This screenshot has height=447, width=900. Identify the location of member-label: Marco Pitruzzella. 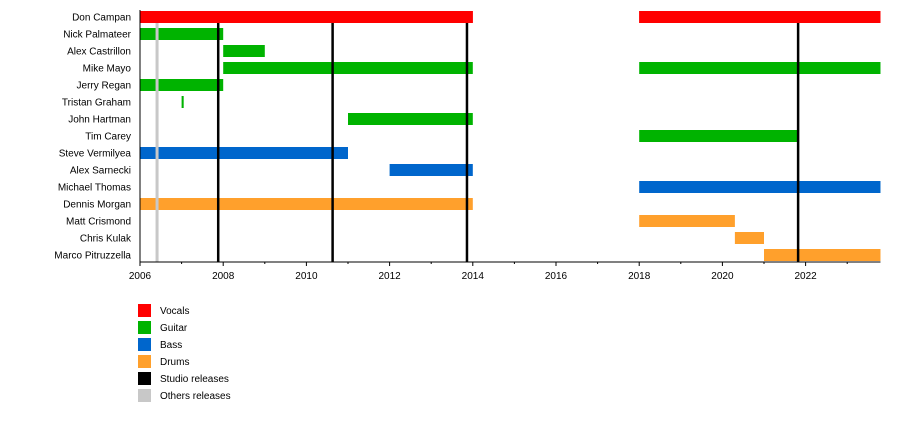
(92, 256).